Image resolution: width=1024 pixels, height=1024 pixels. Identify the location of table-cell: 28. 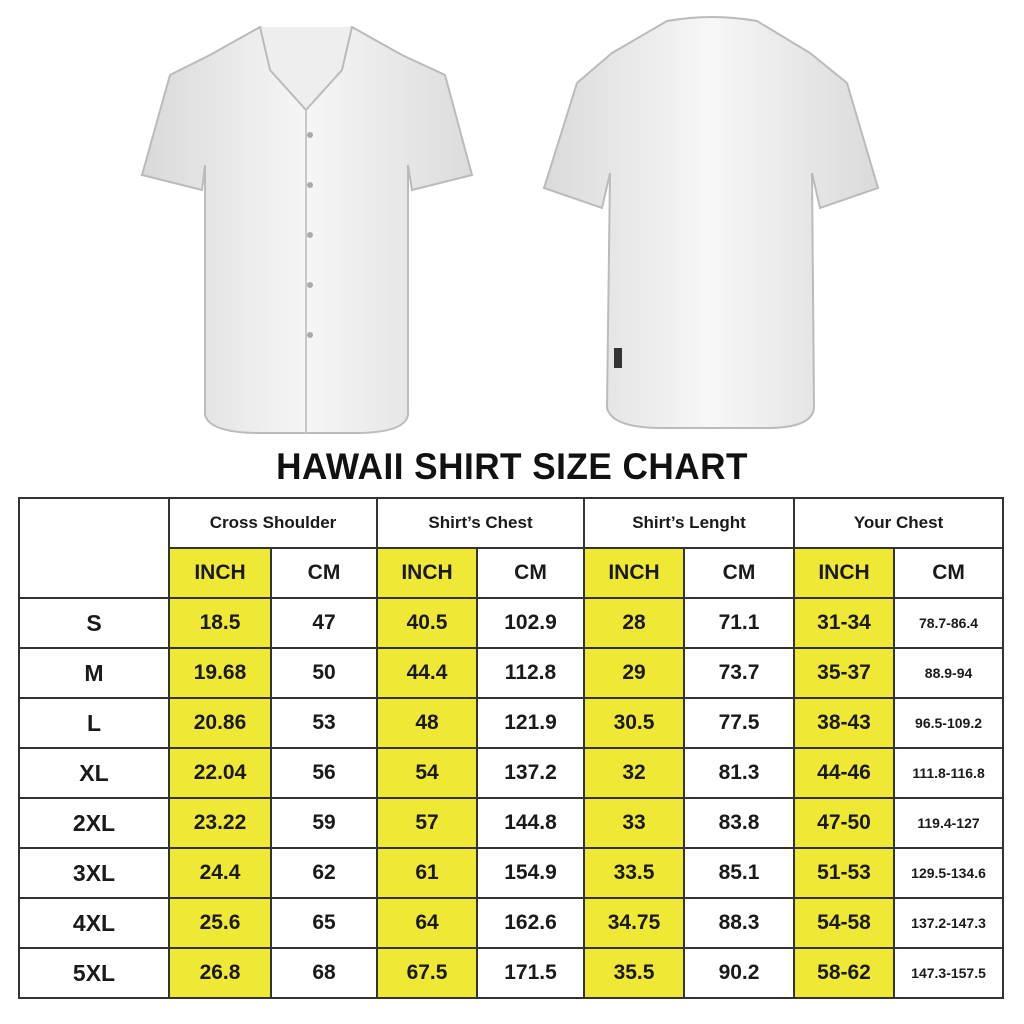
(634, 623).